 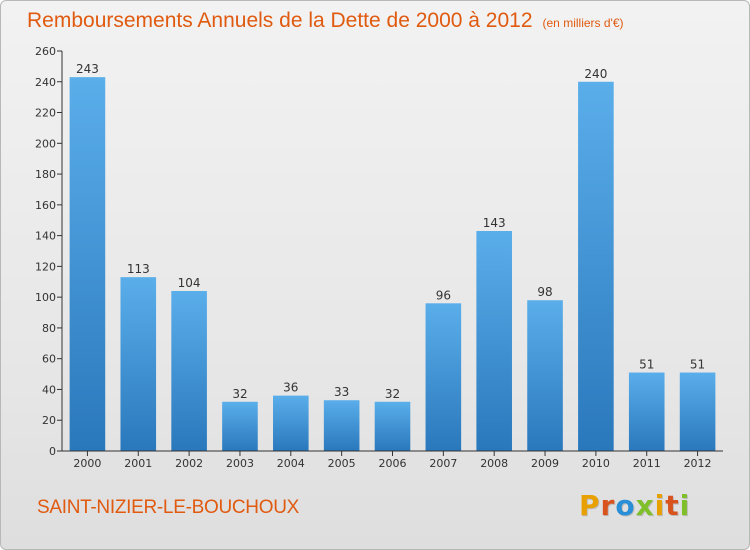 I want to click on x-tick-label: 2012, so click(x=698, y=463).